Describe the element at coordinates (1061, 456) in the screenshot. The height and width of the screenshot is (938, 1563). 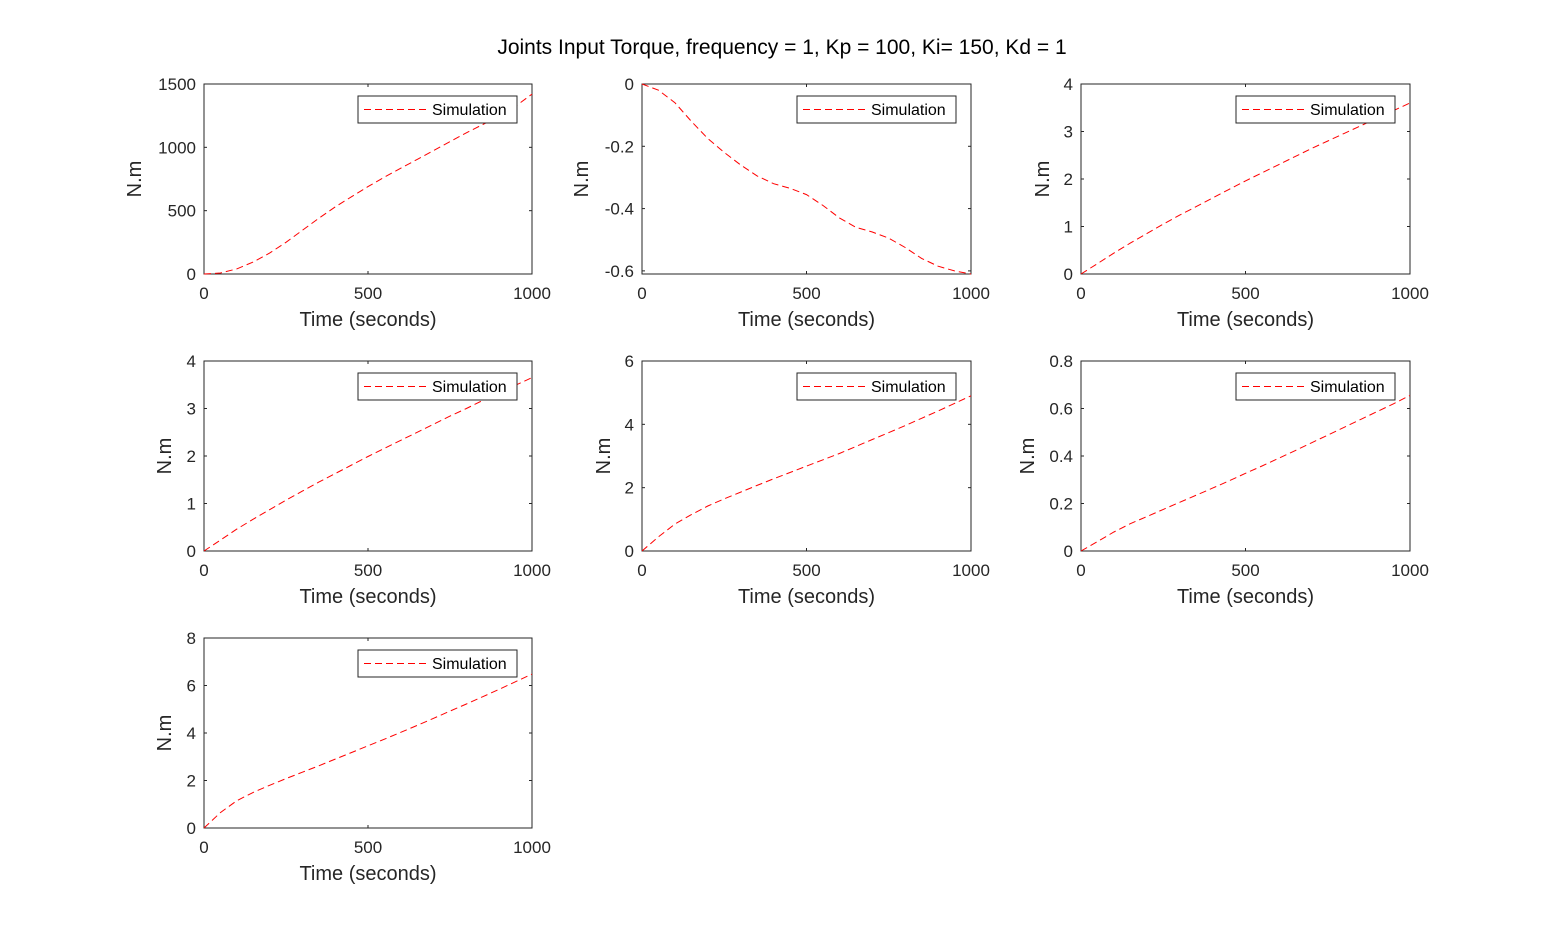
I see `y-tick-label: 0.4` at that location.